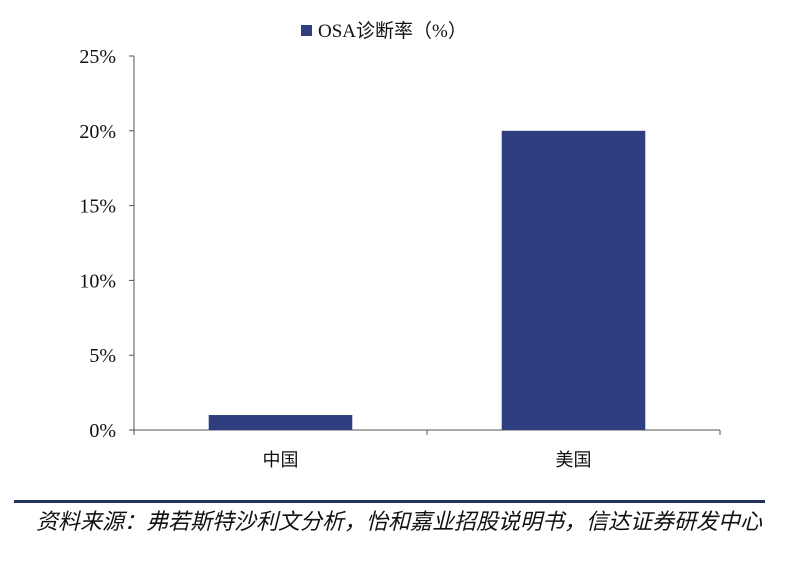 Image resolution: width=789 pixels, height=584 pixels. Describe the element at coordinates (399, 521) in the screenshot. I see `source-note: 资料来源：弗若斯特沙利文分析，怡和嘉业招股说明书，信达证券研发中心` at that location.